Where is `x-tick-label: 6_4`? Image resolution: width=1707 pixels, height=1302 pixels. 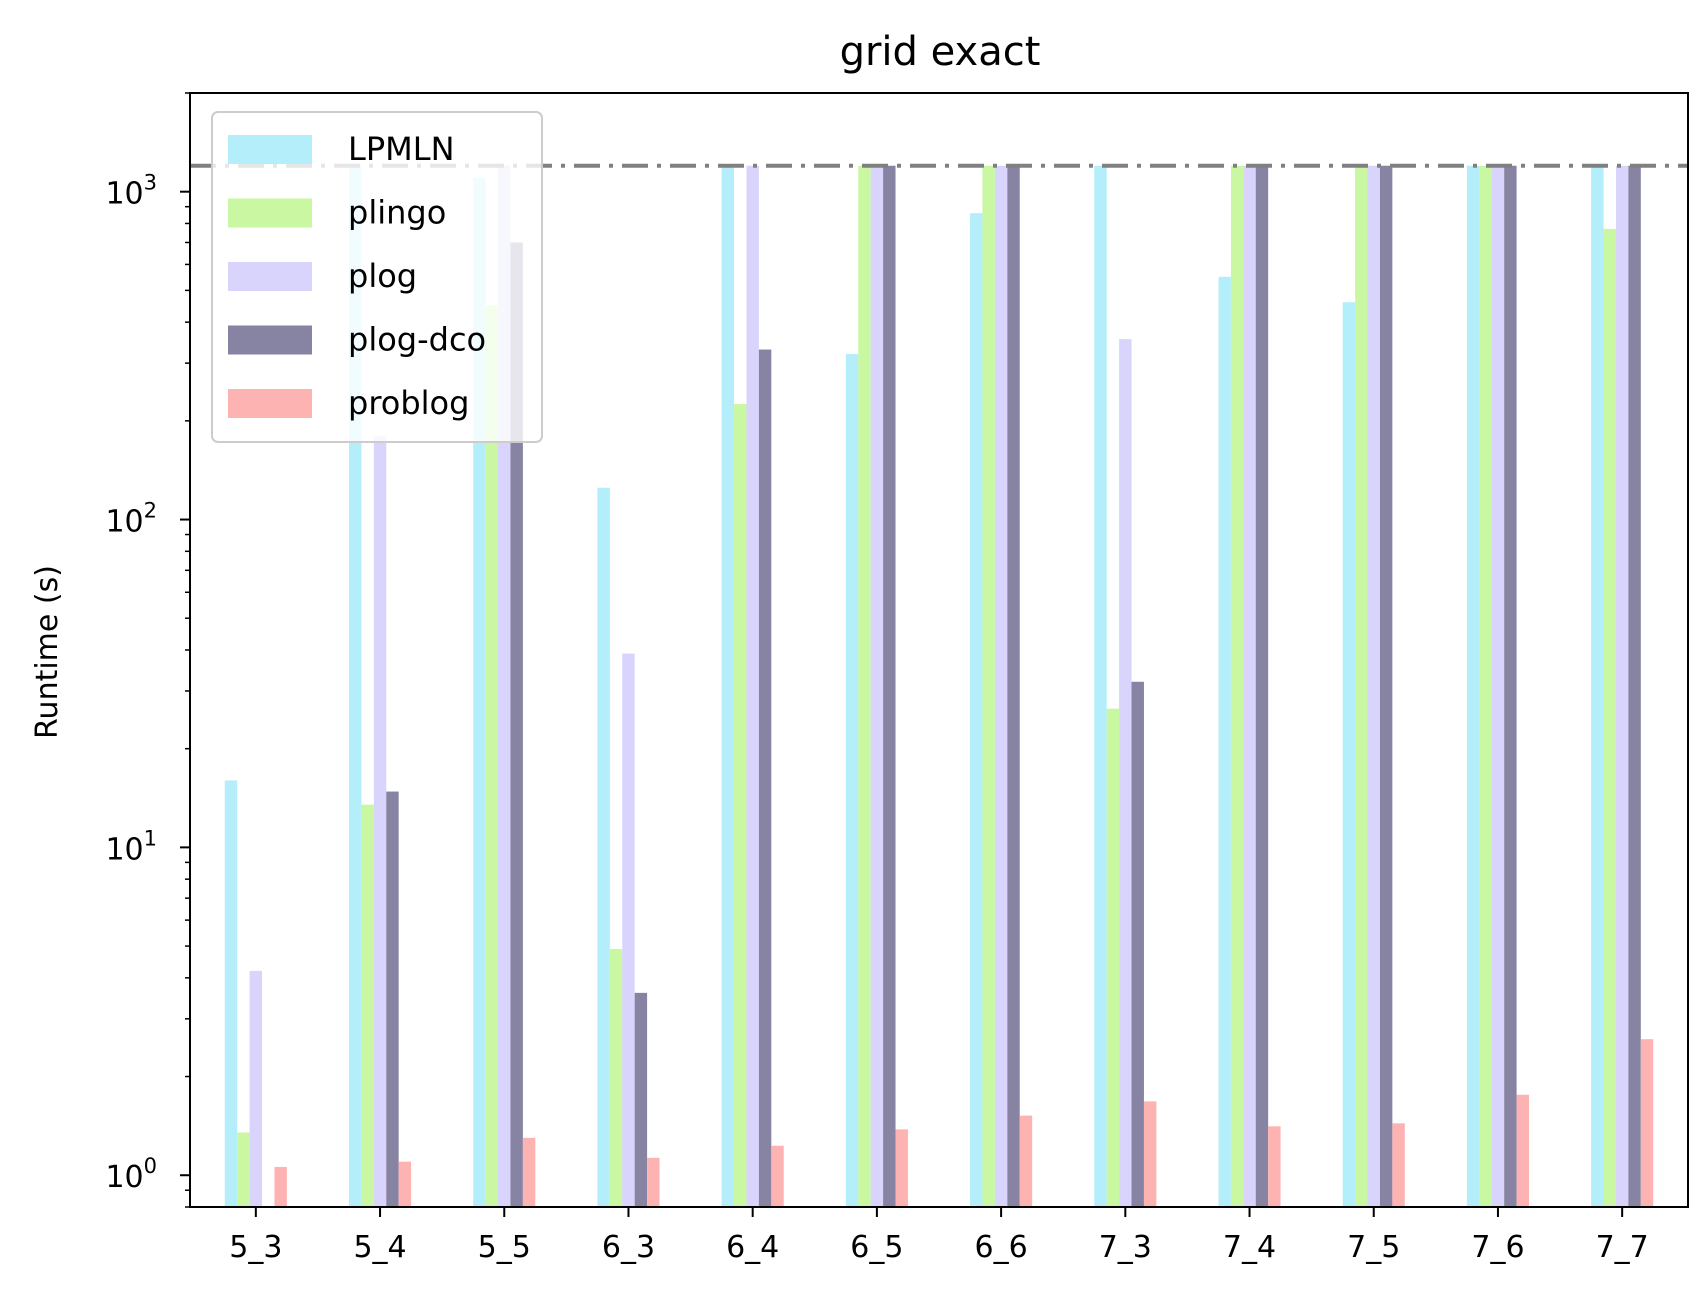
x-tick-label: 6_4 is located at coordinates (752, 1247).